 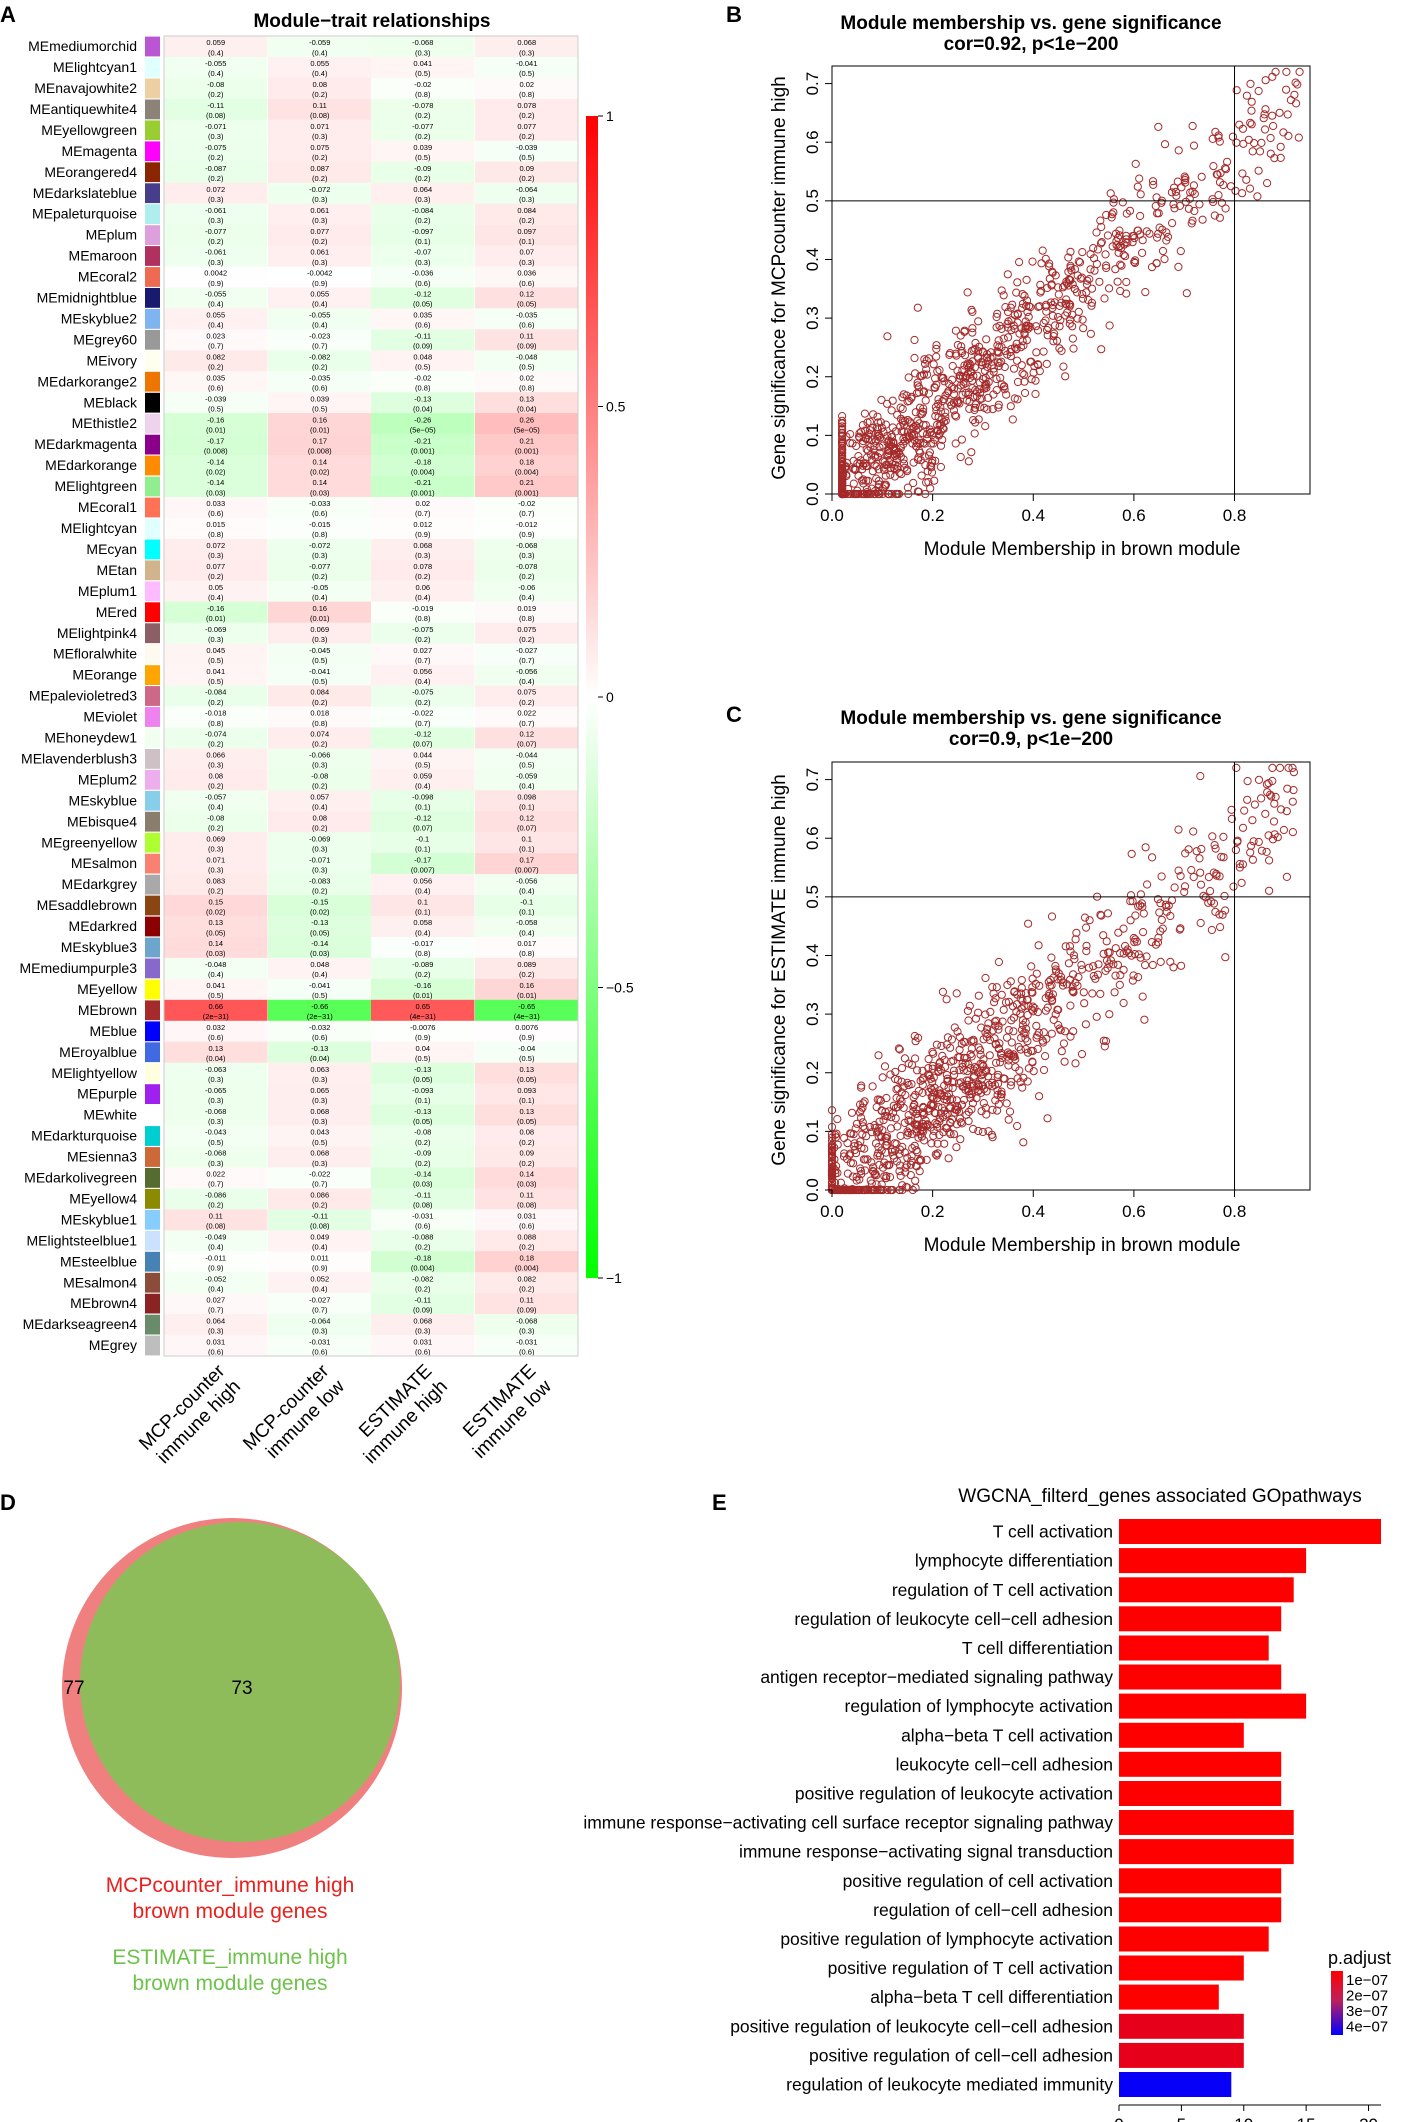 I want to click on cell-value: 0.1, so click(x=527, y=838).